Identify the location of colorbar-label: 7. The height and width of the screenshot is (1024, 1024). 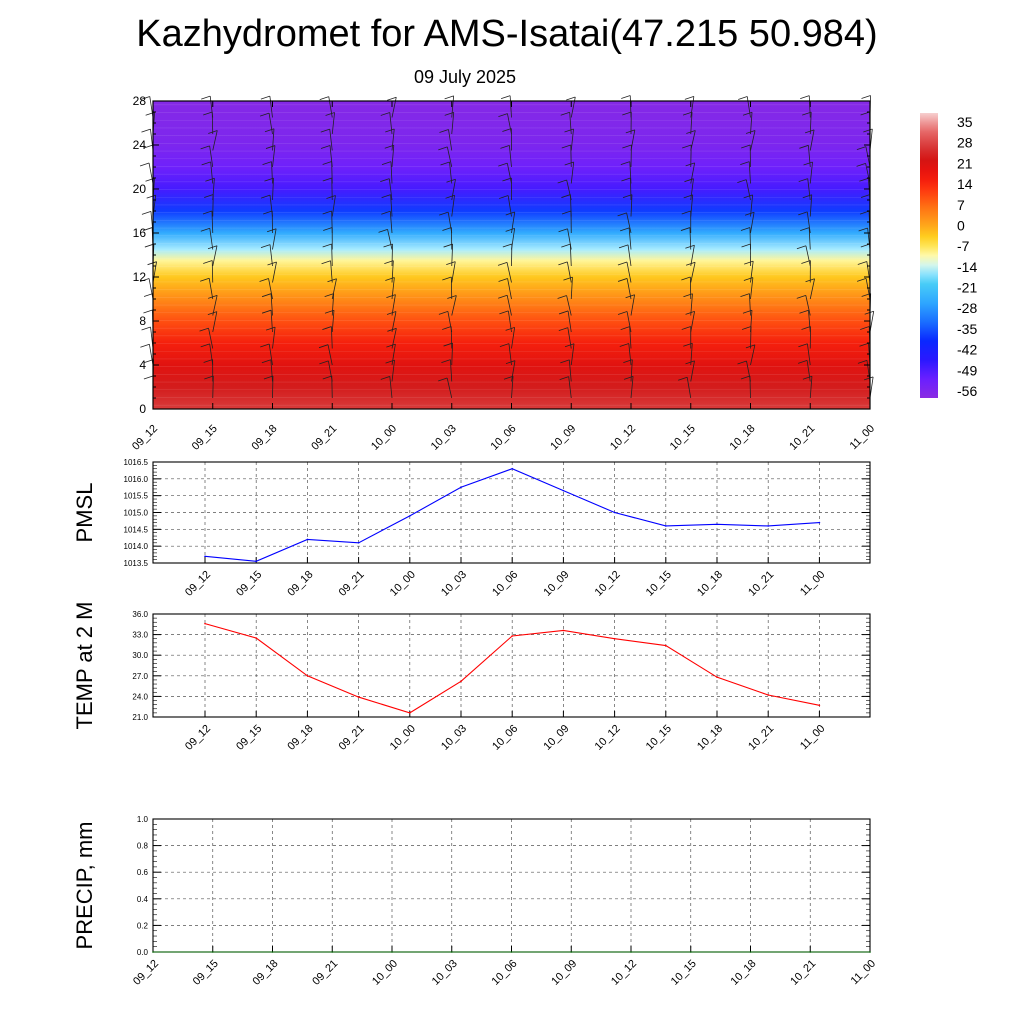
(961, 205).